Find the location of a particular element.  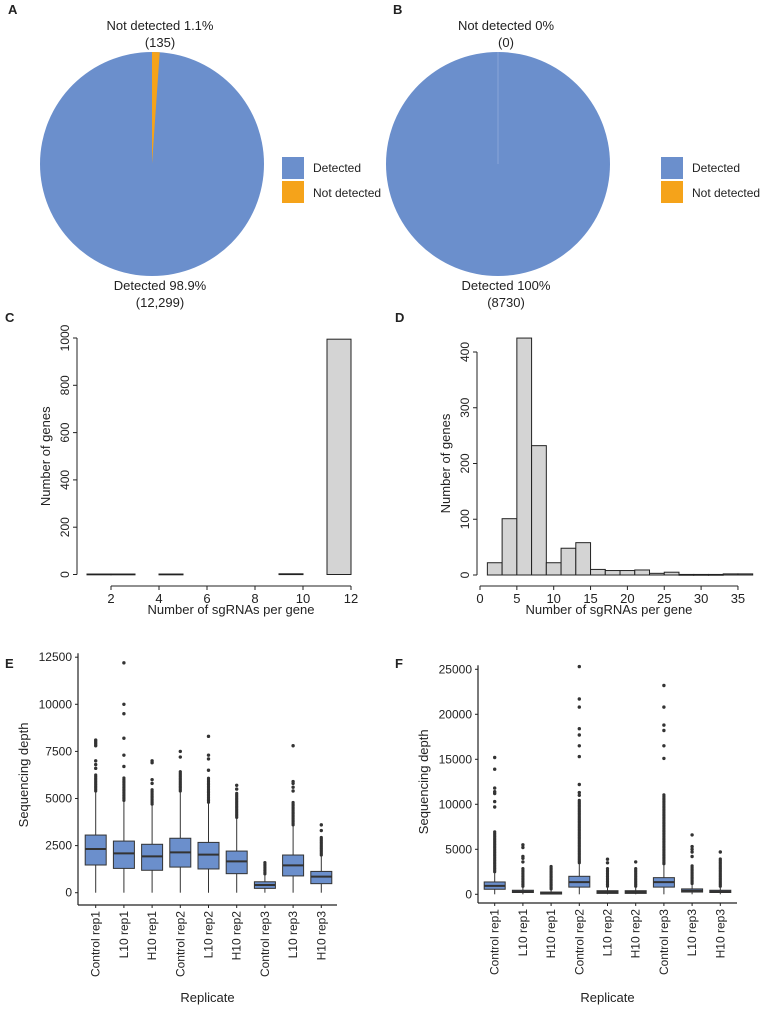

panel-letter: F is located at coordinates (399, 663).